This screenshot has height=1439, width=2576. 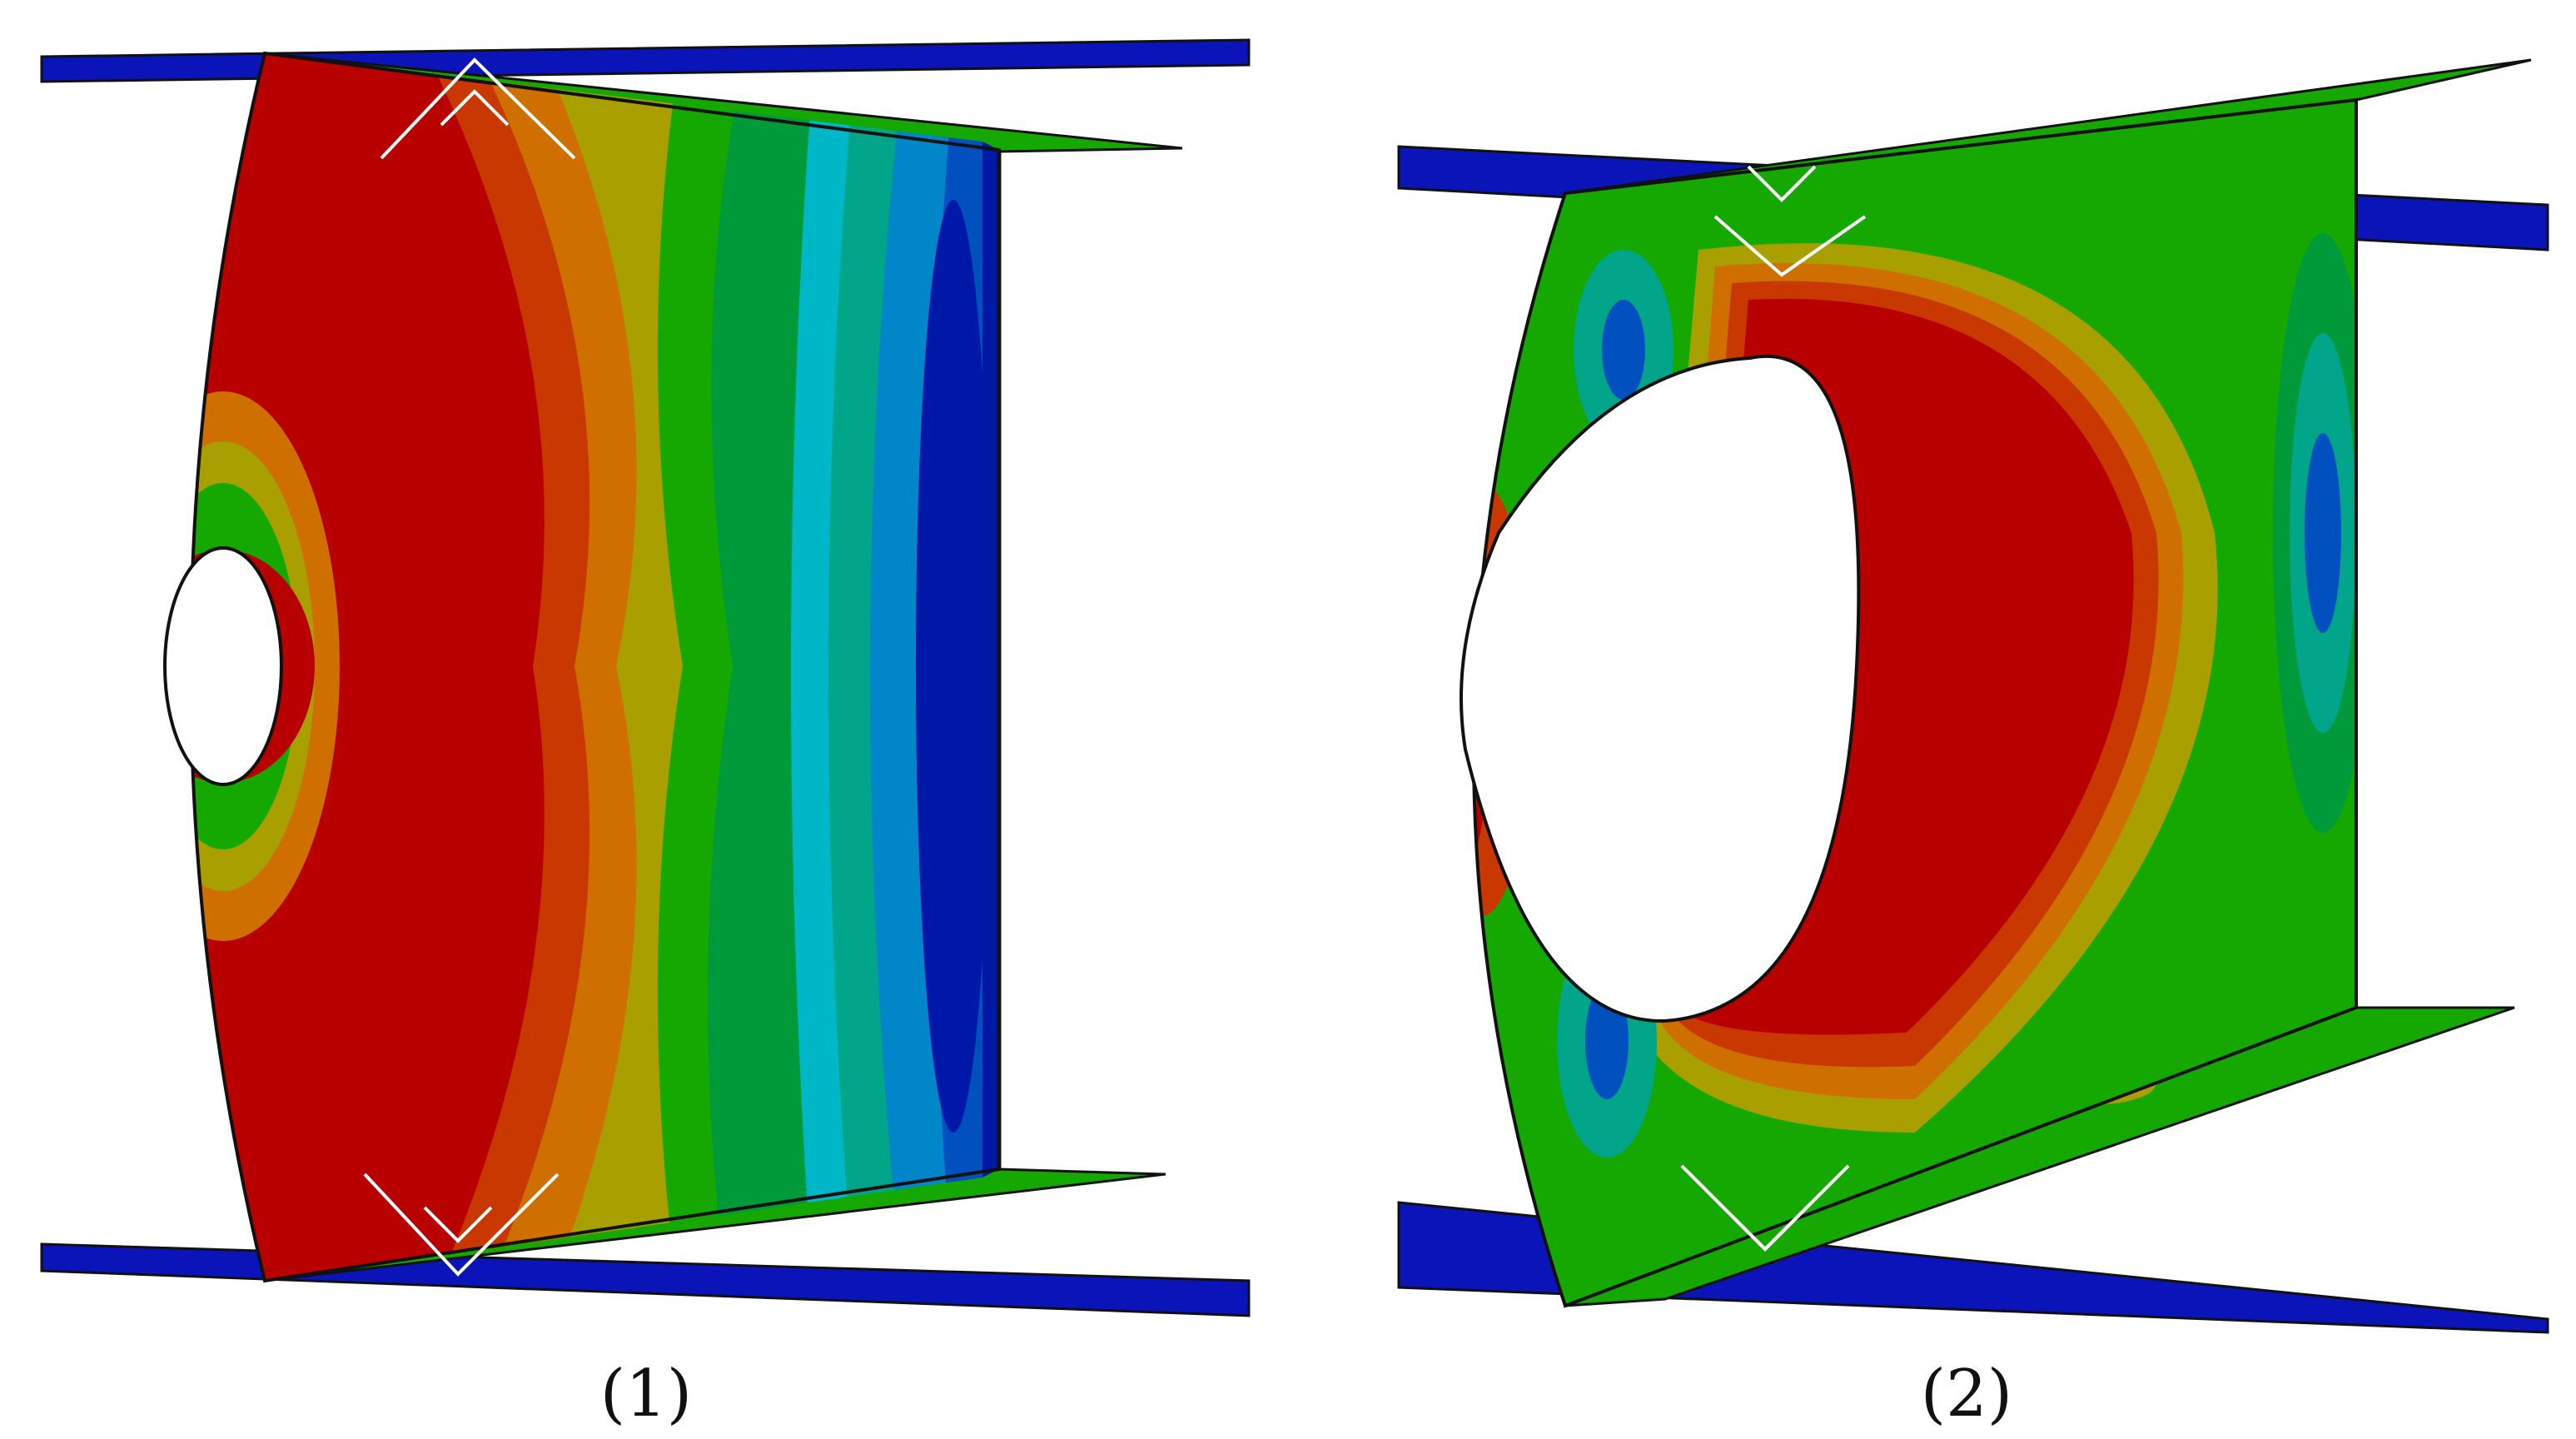 I want to click on panel-1-caption: (1), so click(x=646, y=1394).